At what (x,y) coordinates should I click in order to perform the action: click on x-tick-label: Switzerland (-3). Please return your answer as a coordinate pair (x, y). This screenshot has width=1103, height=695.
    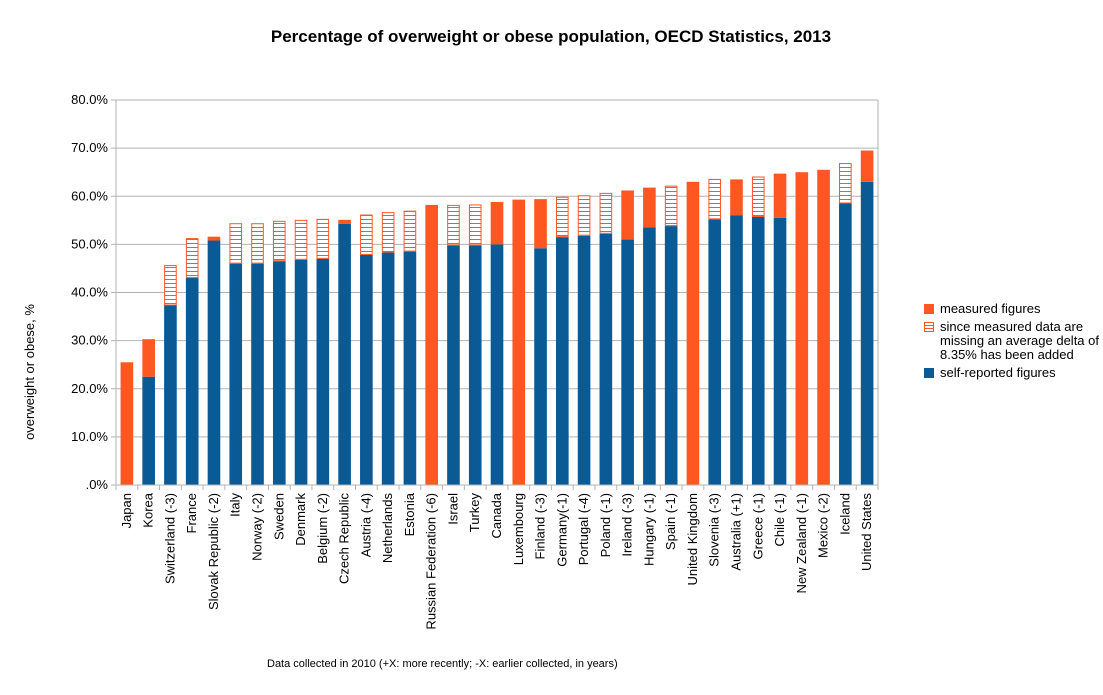
    Looking at the image, I should click on (169, 538).